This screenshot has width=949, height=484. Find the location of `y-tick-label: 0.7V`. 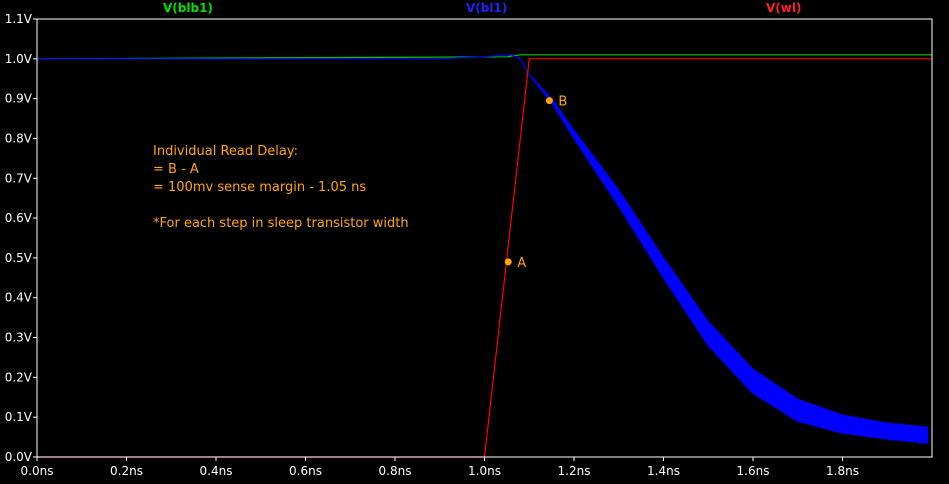

y-tick-label: 0.7V is located at coordinates (19, 178).